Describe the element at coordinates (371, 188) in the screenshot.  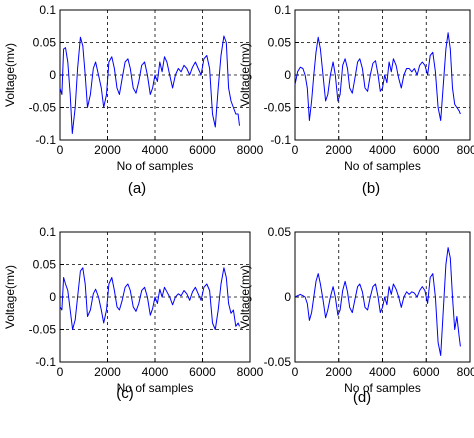
I see `subplot-caption: (b)` at that location.